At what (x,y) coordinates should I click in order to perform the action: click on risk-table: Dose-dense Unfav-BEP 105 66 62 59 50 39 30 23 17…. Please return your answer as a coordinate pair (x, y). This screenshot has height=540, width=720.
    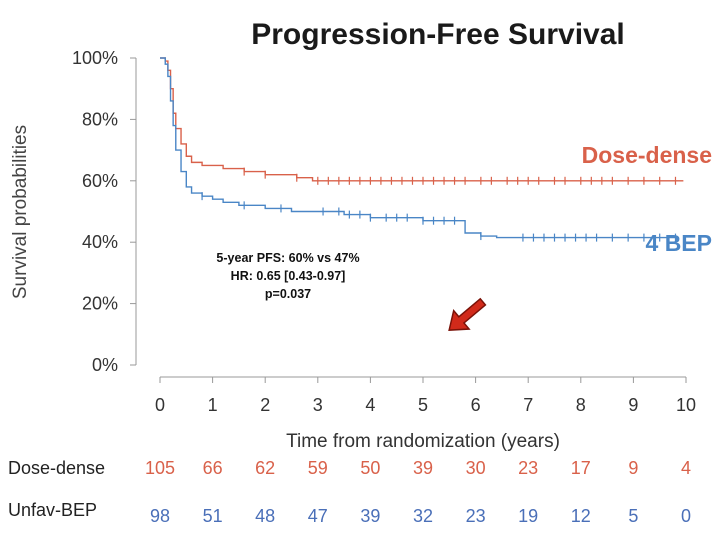
    Looking at the image, I should click on (349, 492).